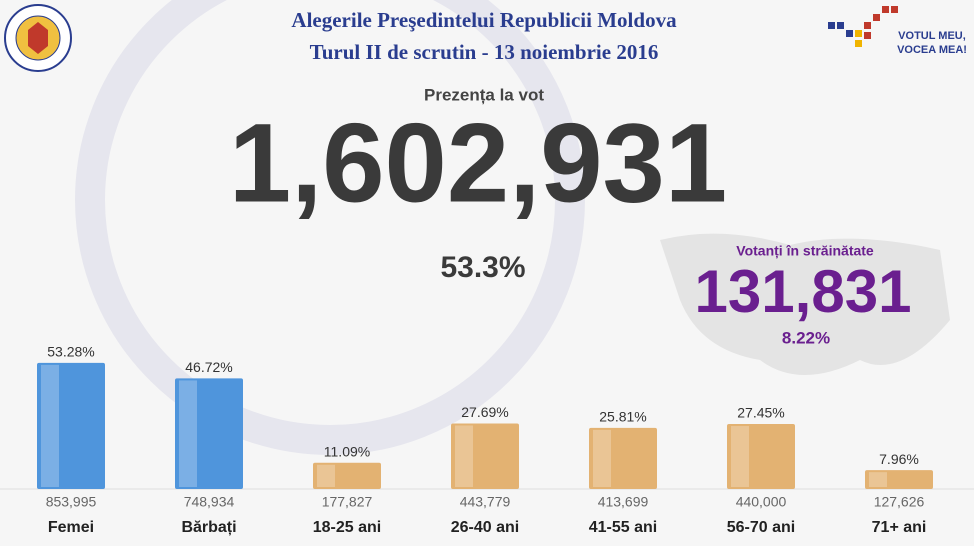 This screenshot has height=546, width=974. Describe the element at coordinates (761, 527) in the screenshot. I see `x-tick-label: 56-70 ani` at that location.